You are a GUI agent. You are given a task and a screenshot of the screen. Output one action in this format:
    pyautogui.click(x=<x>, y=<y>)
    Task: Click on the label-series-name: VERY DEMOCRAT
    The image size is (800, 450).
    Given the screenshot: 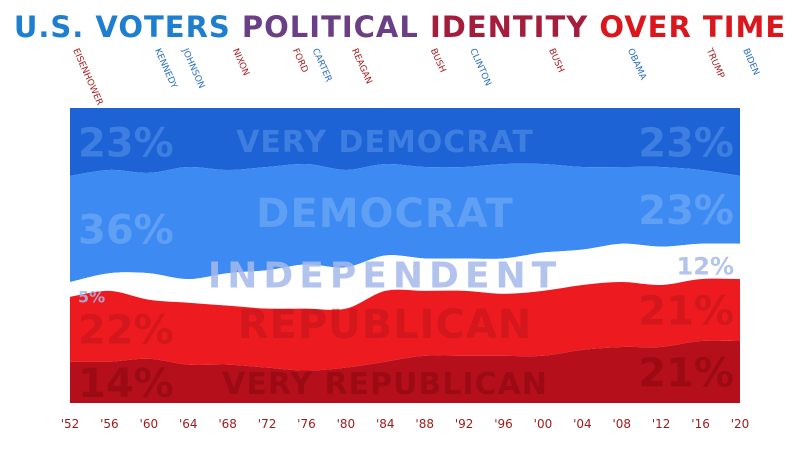 What is the action you would take?
    pyautogui.click(x=385, y=142)
    